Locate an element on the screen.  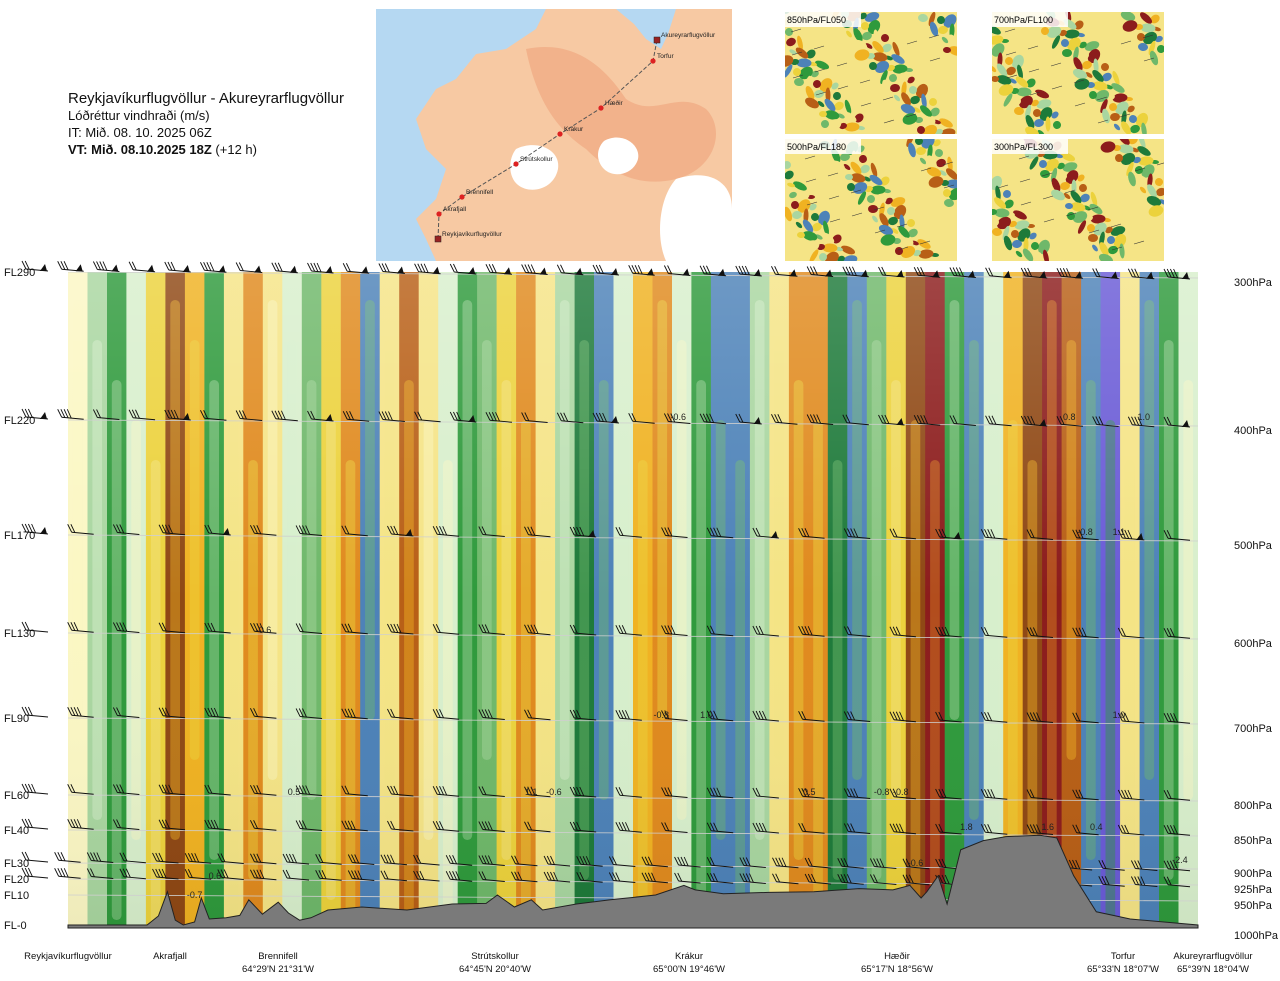
flight-level-label: FL290 is located at coordinates (19, 273).